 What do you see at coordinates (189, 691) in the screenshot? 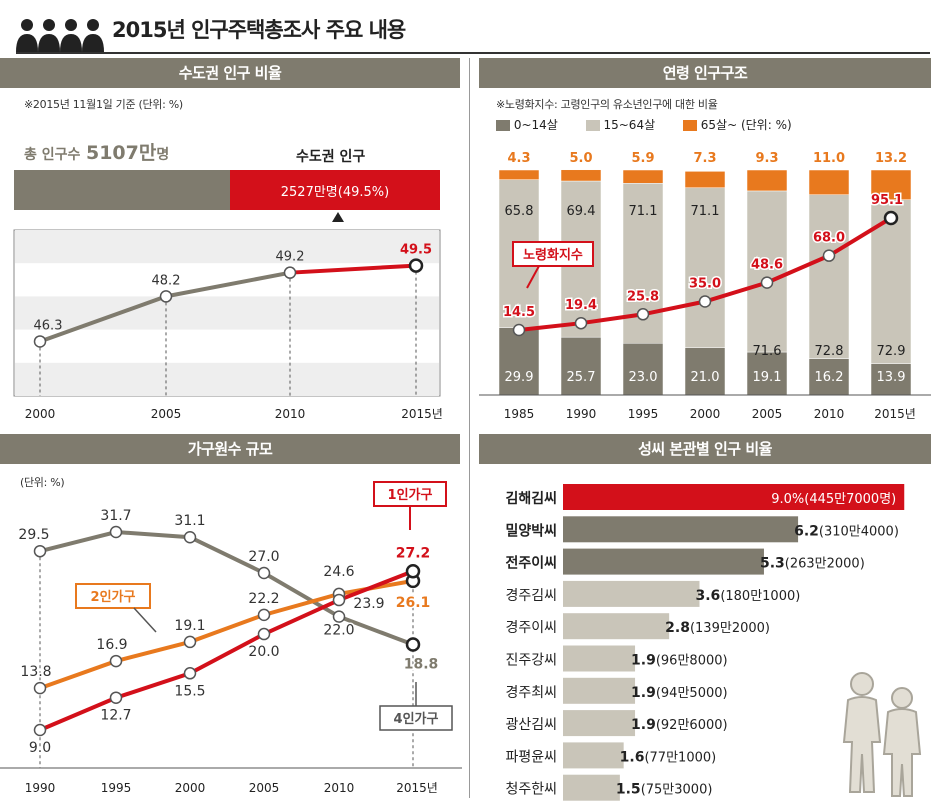
I see `data-label: 15.5` at bounding box center [189, 691].